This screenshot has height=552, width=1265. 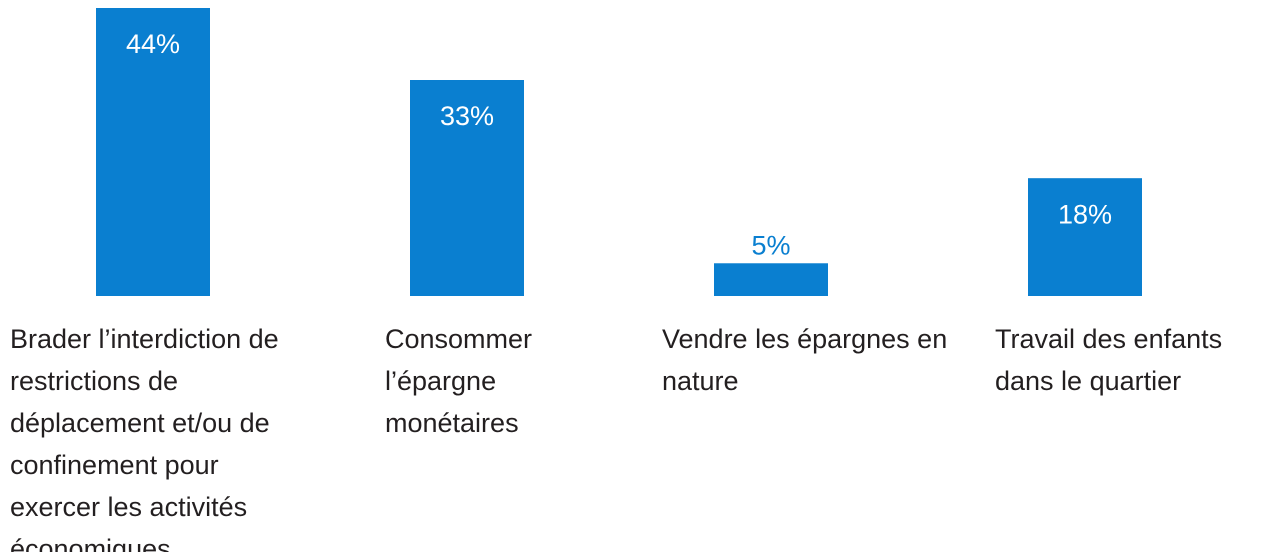 What do you see at coordinates (770, 245) in the screenshot?
I see `value-label: 5%` at bounding box center [770, 245].